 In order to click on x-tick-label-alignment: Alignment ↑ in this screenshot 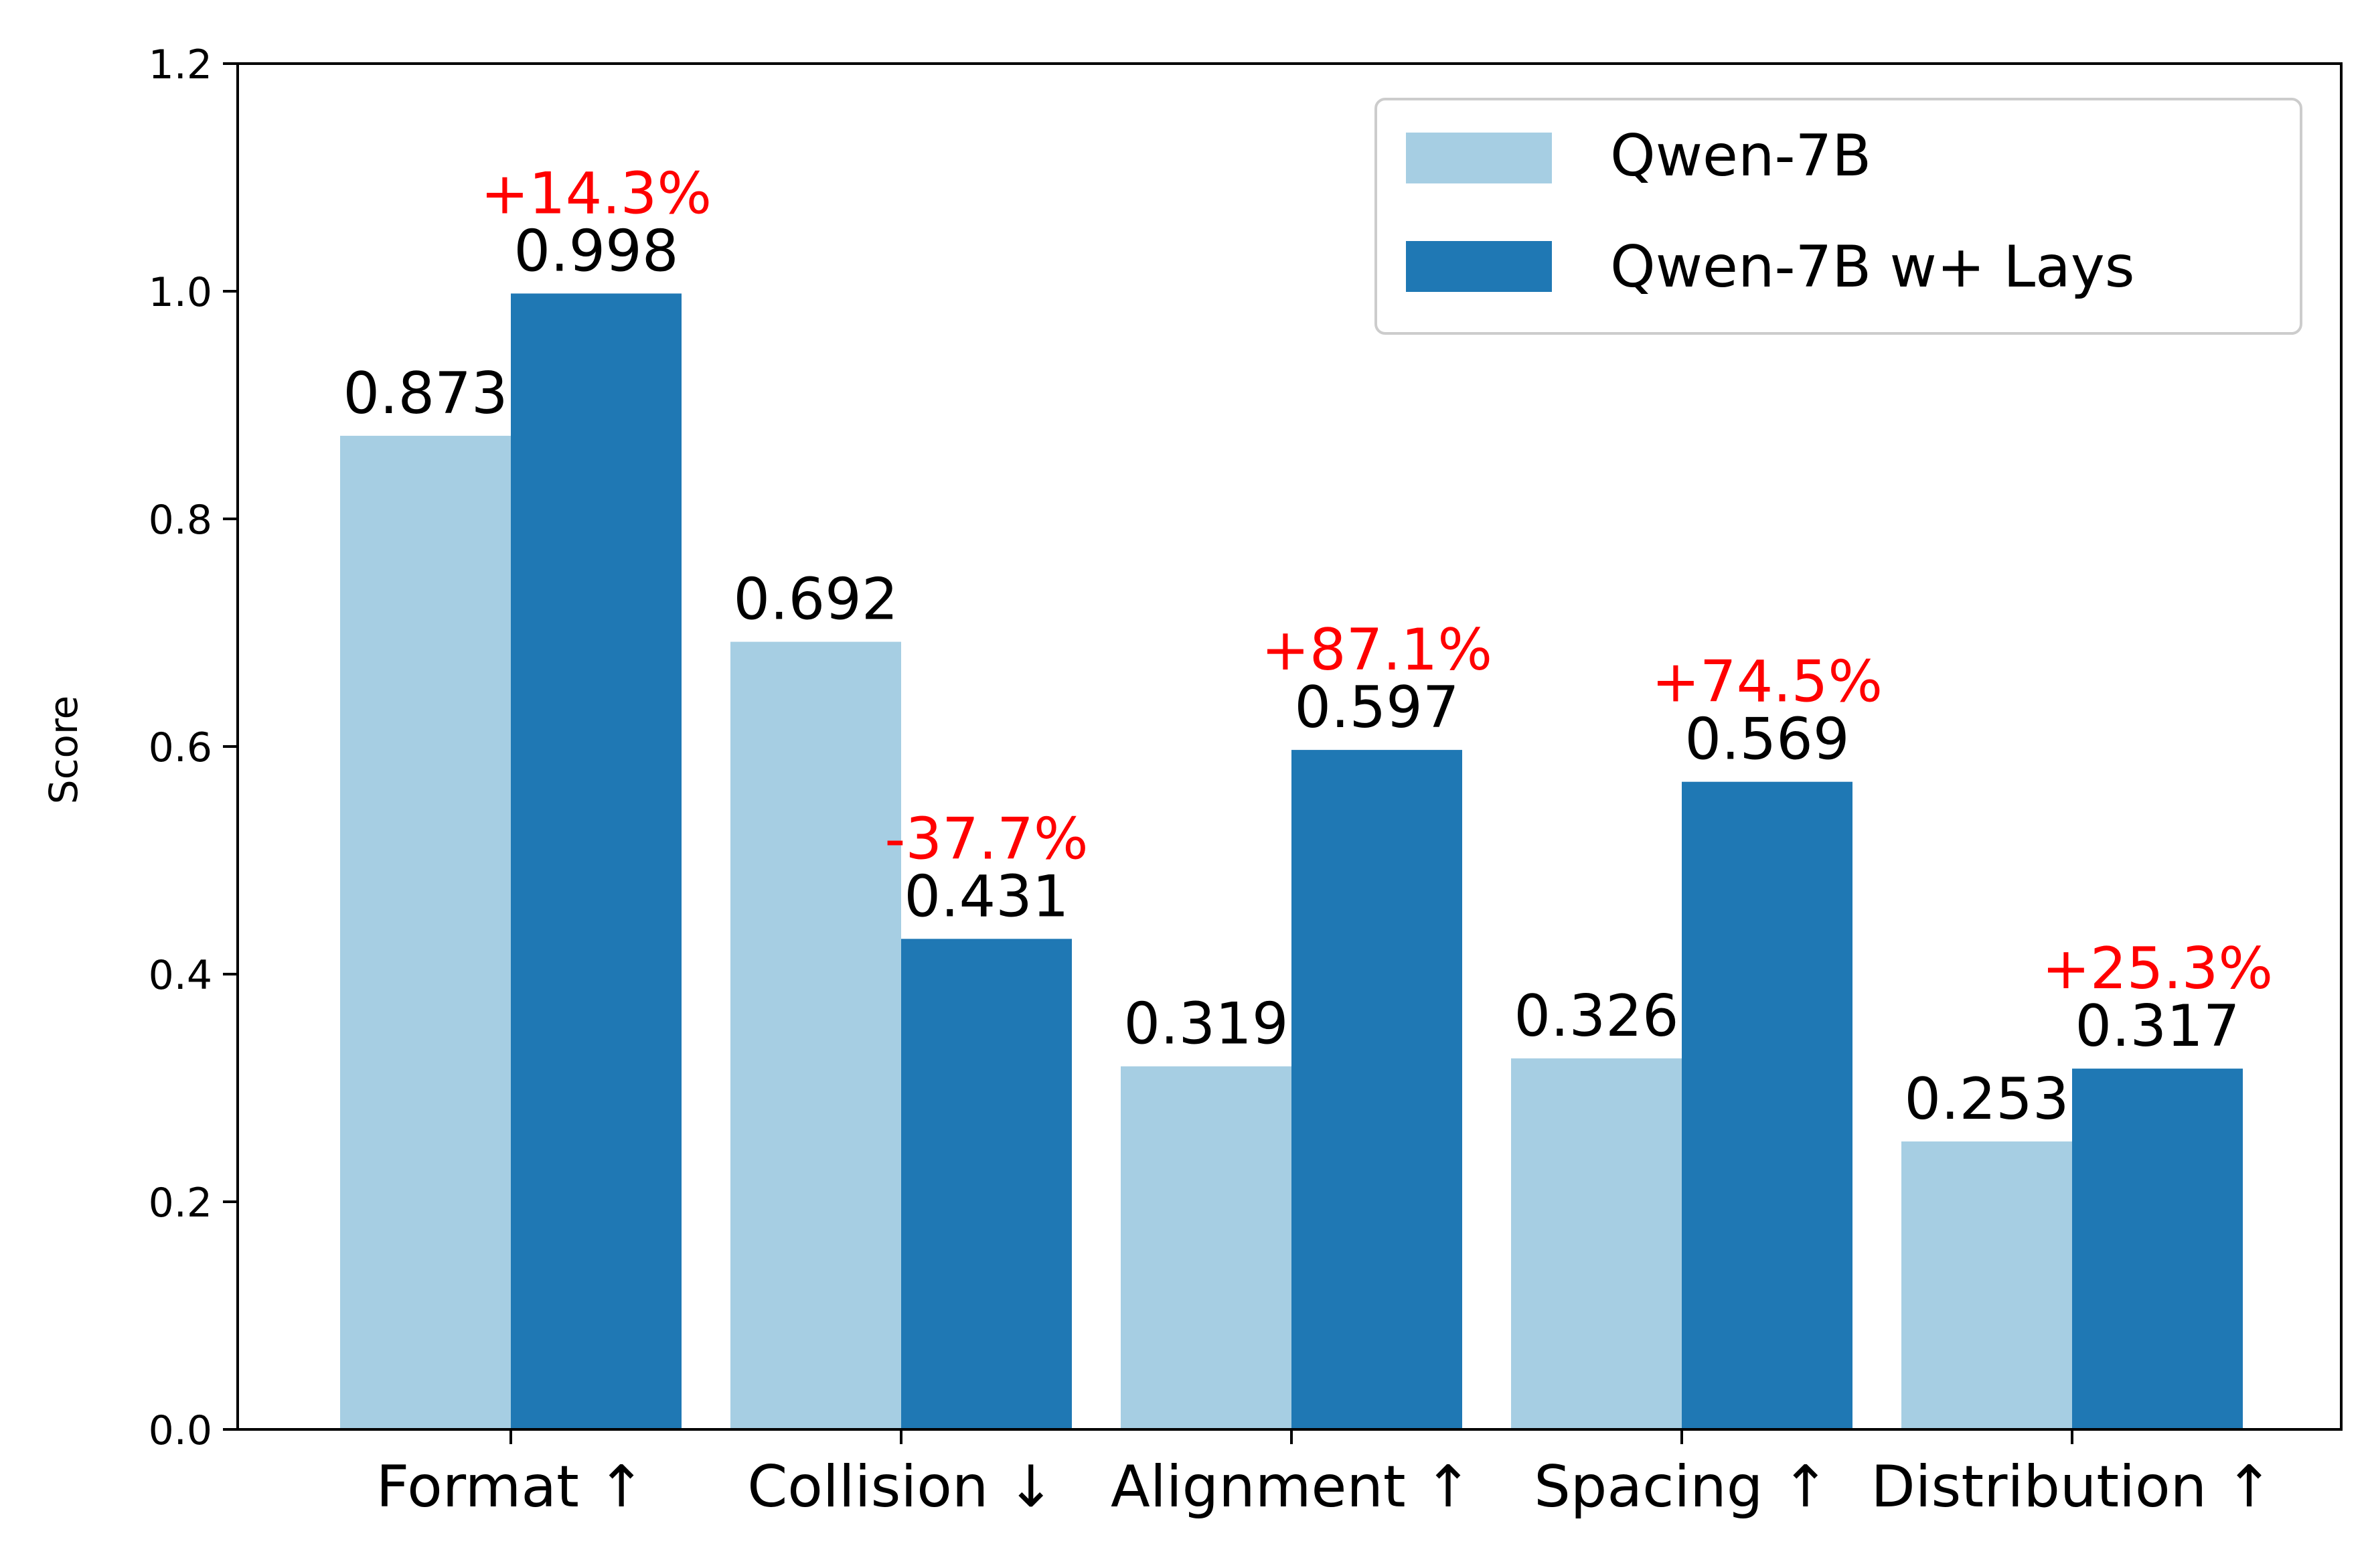, I will do `click(1291, 1487)`.